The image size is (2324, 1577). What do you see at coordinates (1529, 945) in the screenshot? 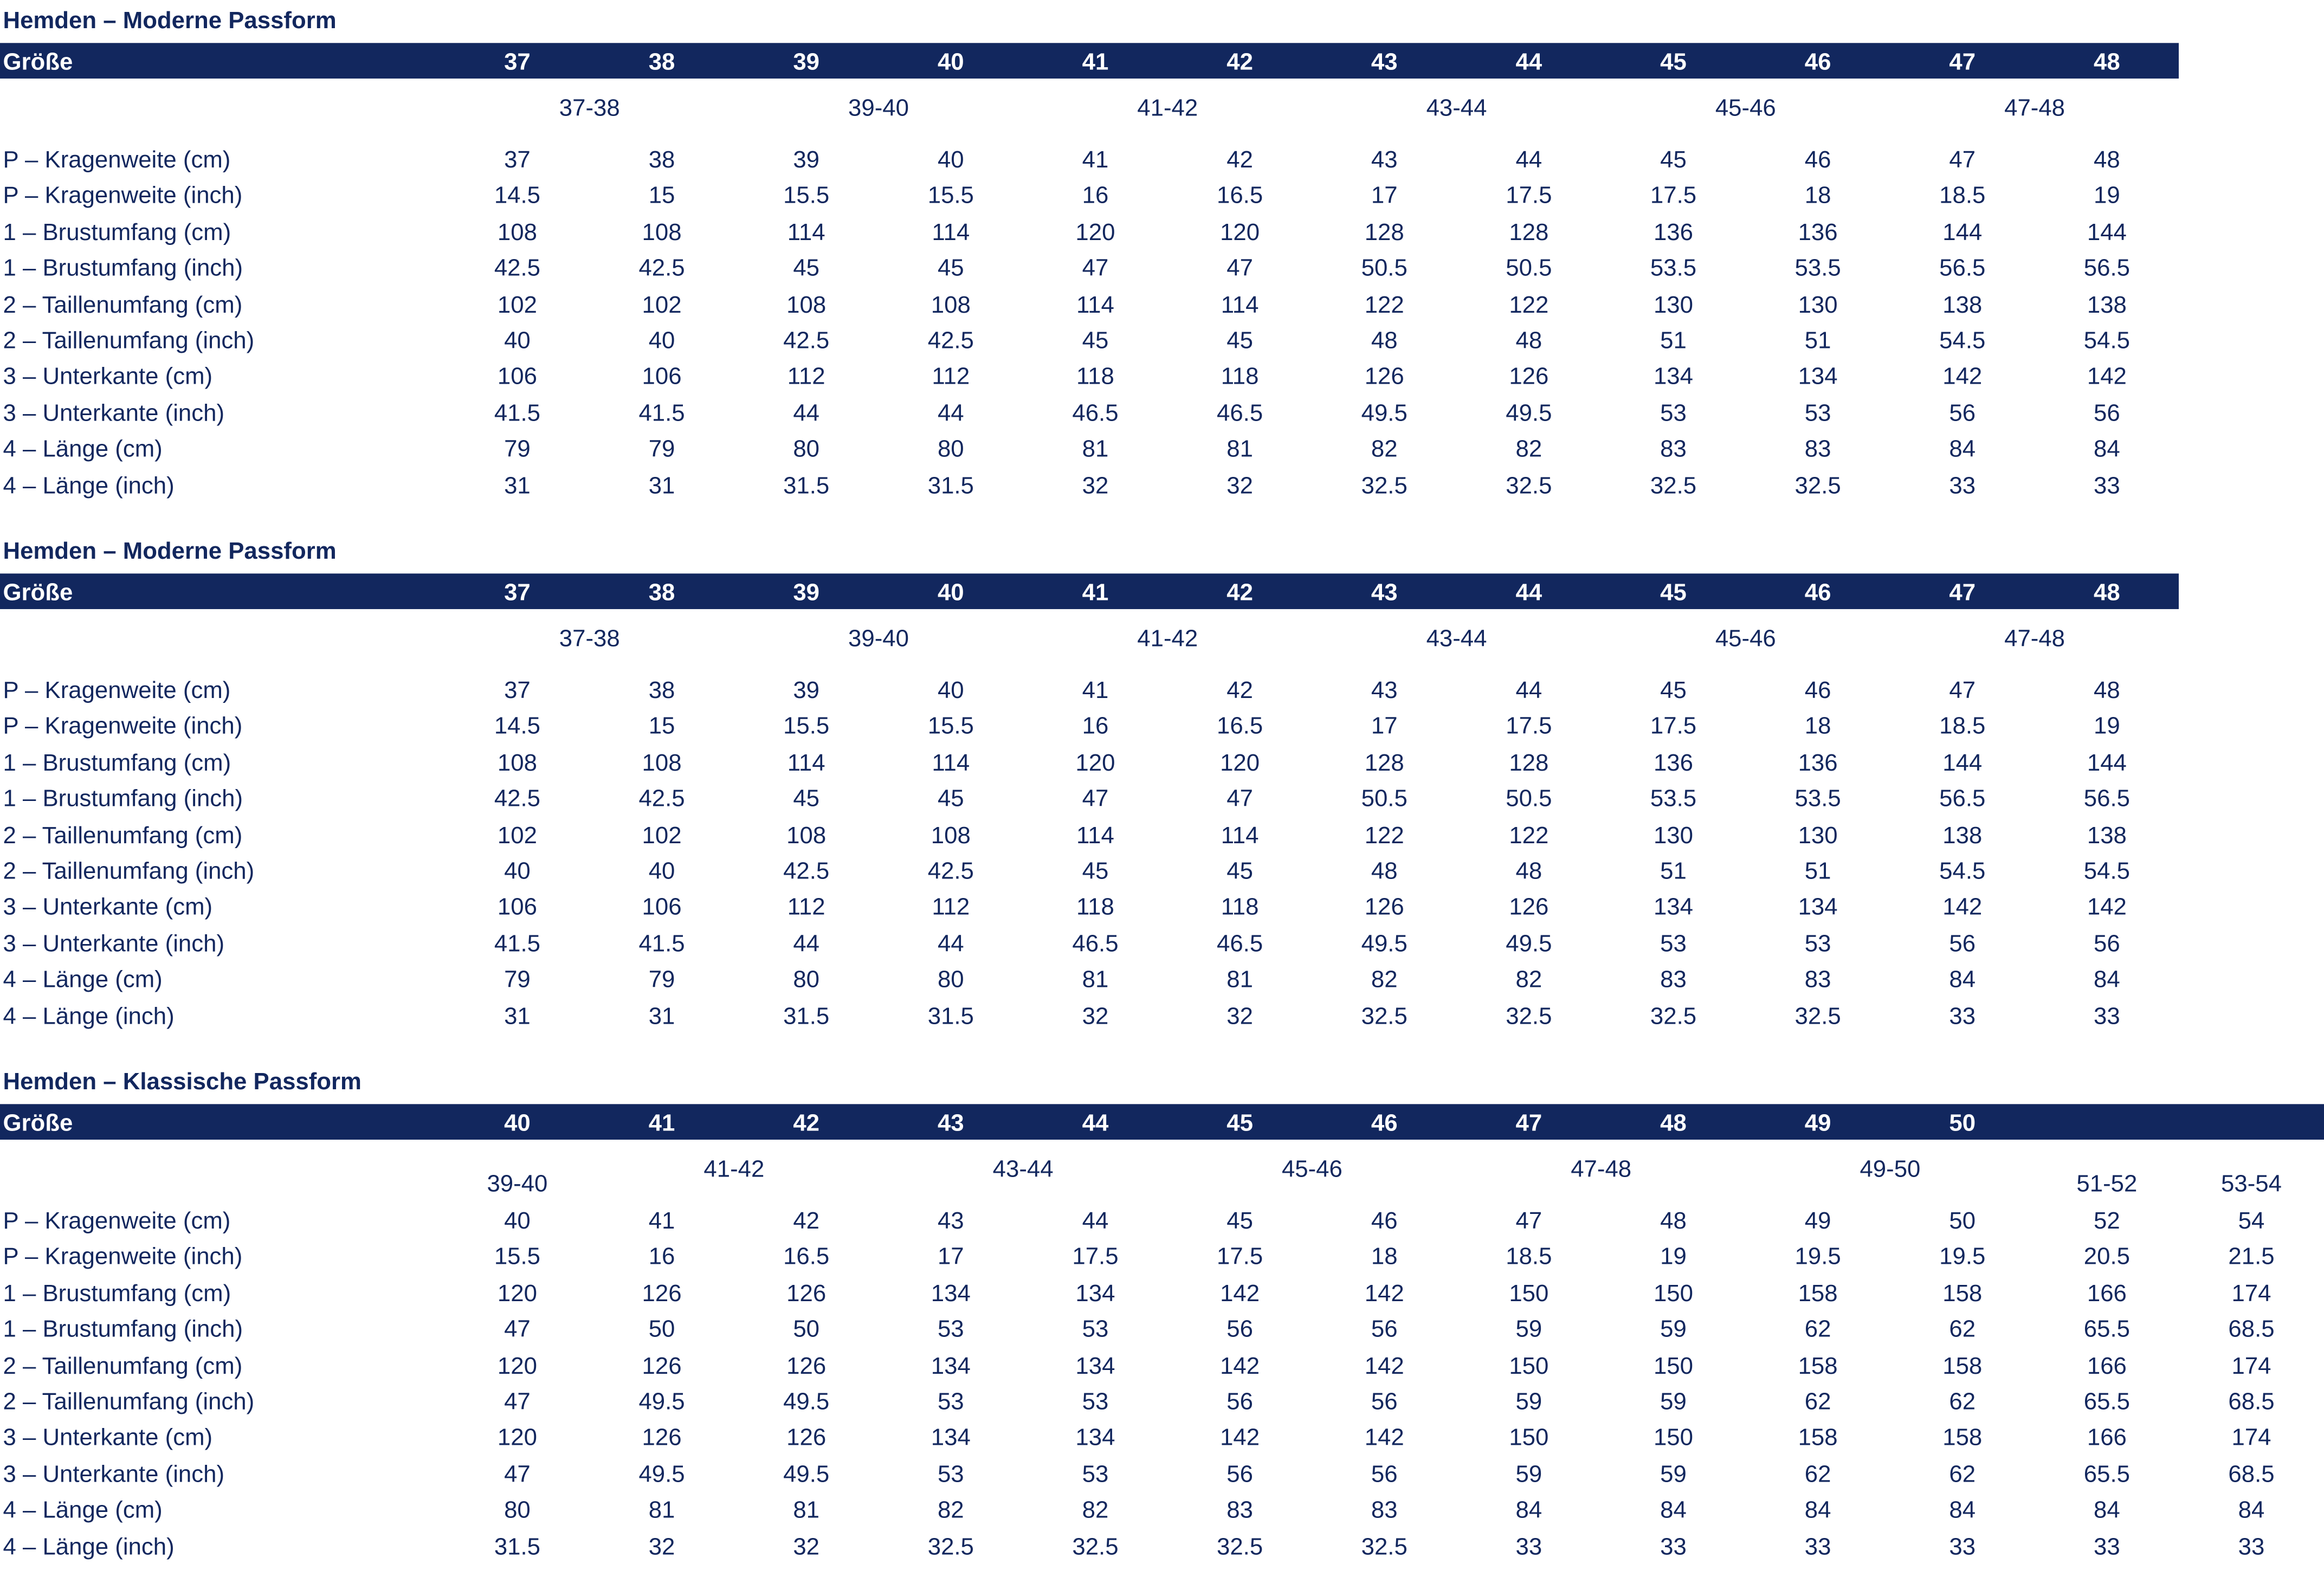
I see `table-cell: 49.5` at bounding box center [1529, 945].